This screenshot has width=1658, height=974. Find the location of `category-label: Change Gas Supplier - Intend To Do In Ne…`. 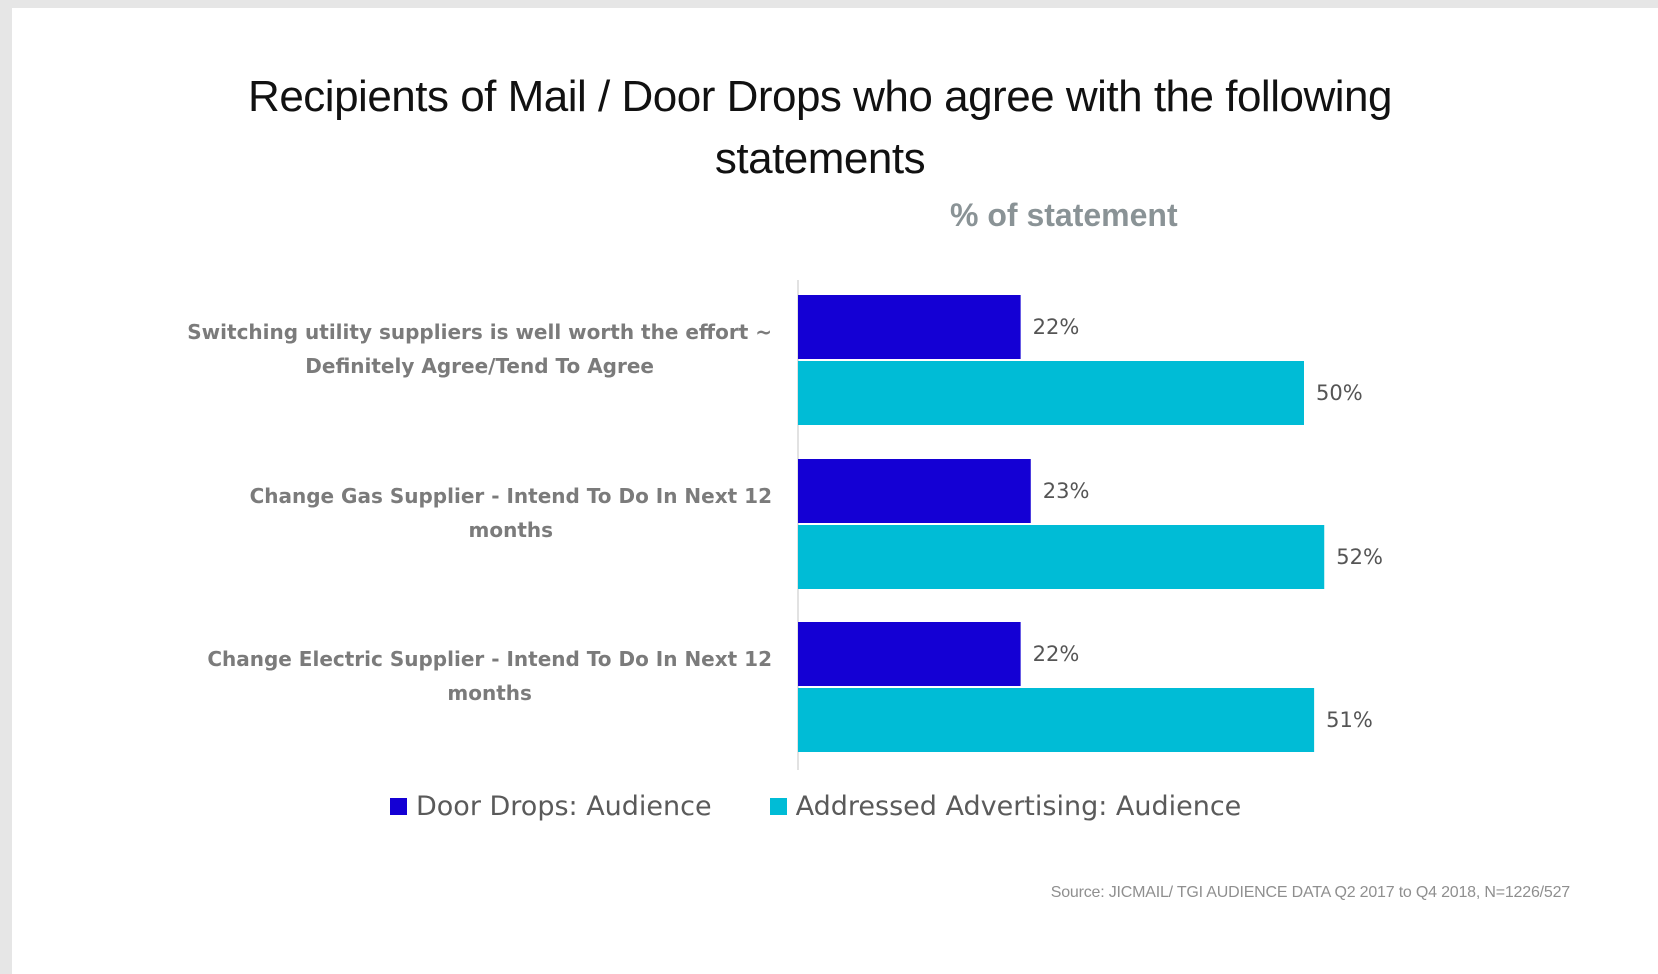

category-label: Change Gas Supplier - Intend To Do In Ne… is located at coordinates (511, 496).